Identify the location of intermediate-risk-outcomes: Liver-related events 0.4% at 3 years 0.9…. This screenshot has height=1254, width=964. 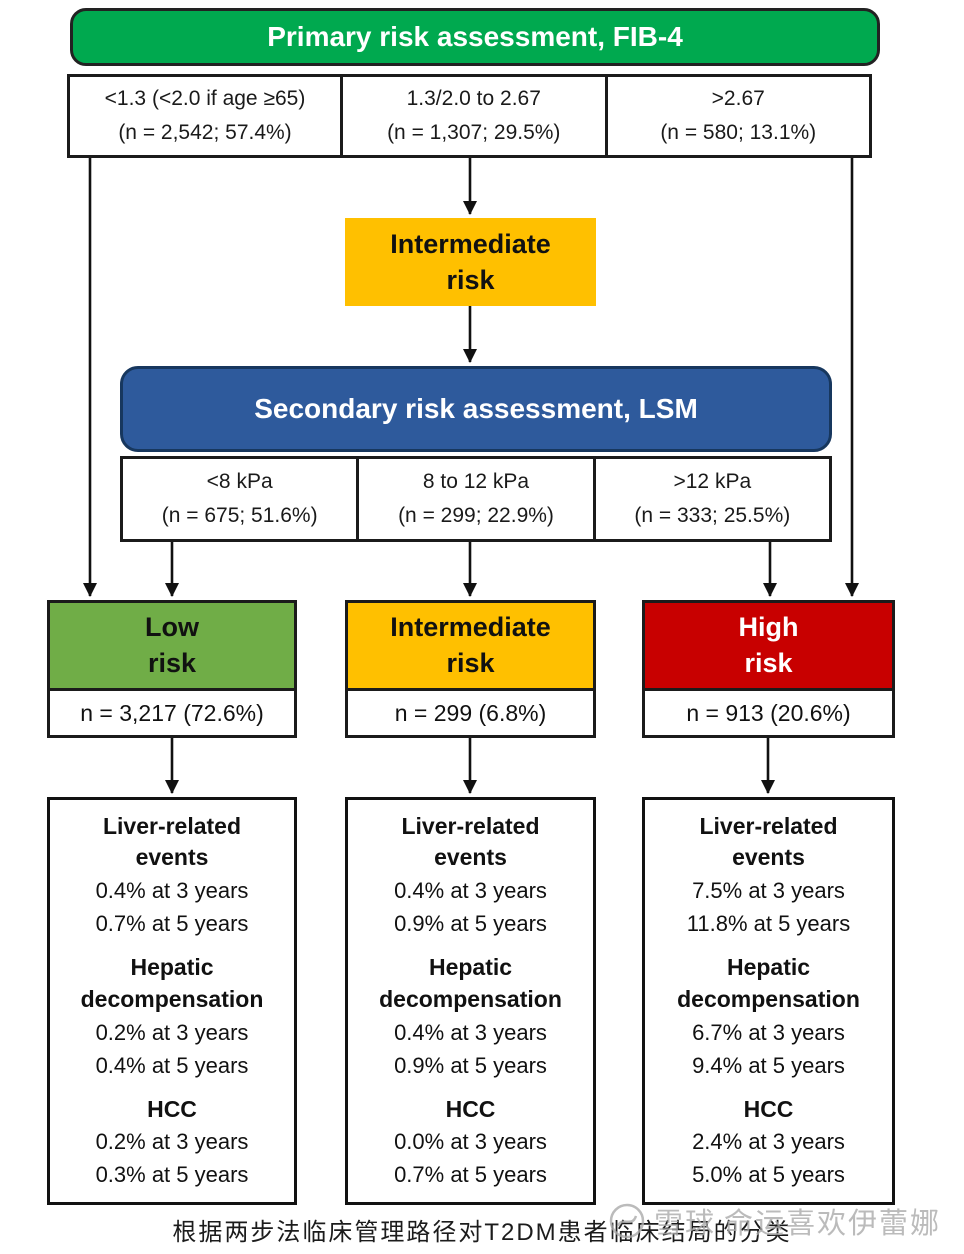
(470, 1001).